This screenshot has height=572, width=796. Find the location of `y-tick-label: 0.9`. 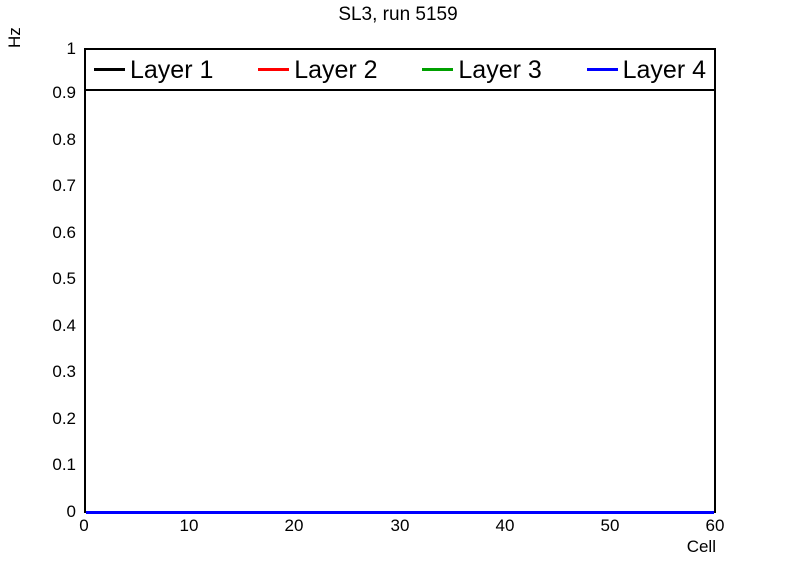

y-tick-label: 0.9 is located at coordinates (64, 92).